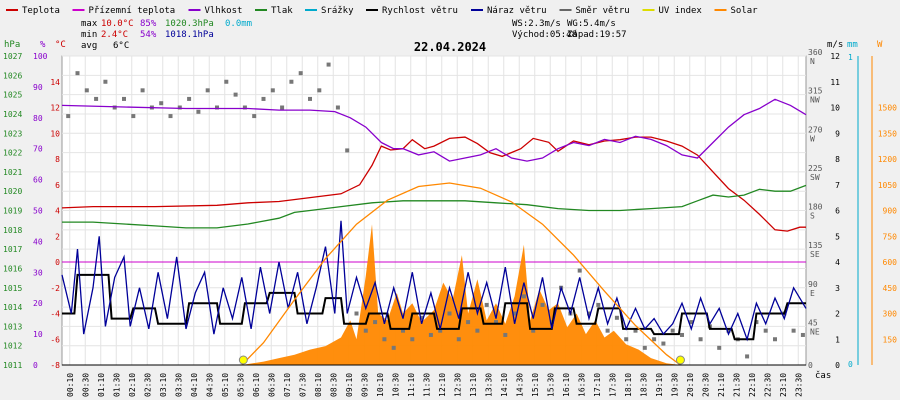 The height and width of the screenshot is (400, 900). Describe the element at coordinates (736, 385) in the screenshot. I see `axis-x-tick-43: 21:30` at that location.